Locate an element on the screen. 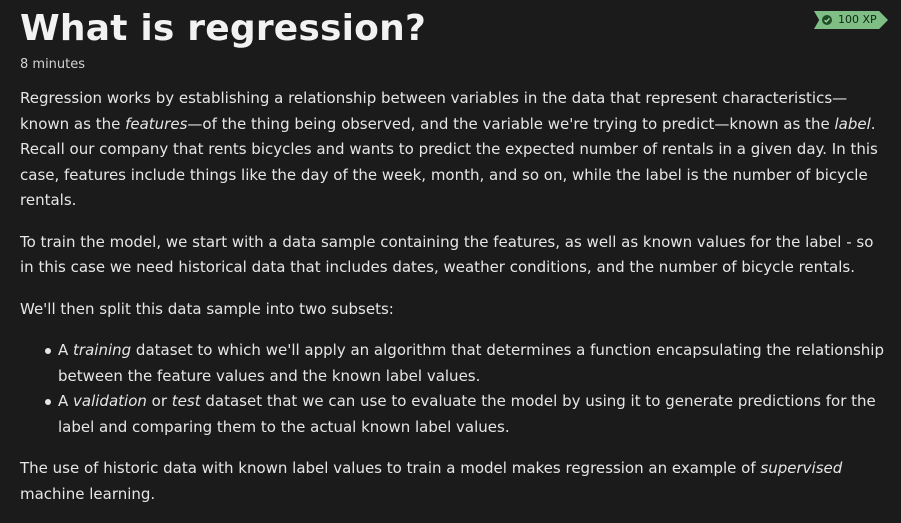 Image resolution: width=901 pixels, height=523 pixels. emphasis-supervised: supervised is located at coordinates (801, 468).